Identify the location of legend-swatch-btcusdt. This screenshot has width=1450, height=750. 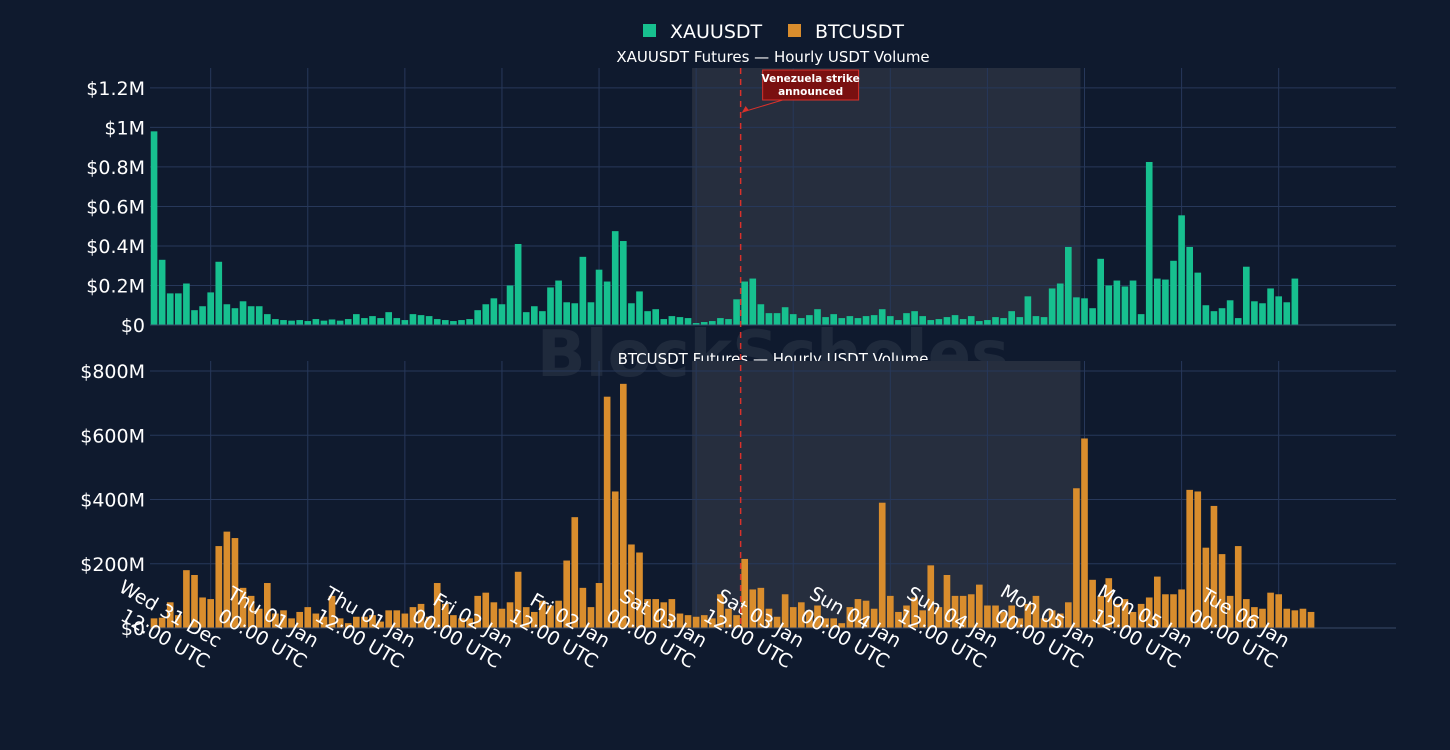
(794, 30).